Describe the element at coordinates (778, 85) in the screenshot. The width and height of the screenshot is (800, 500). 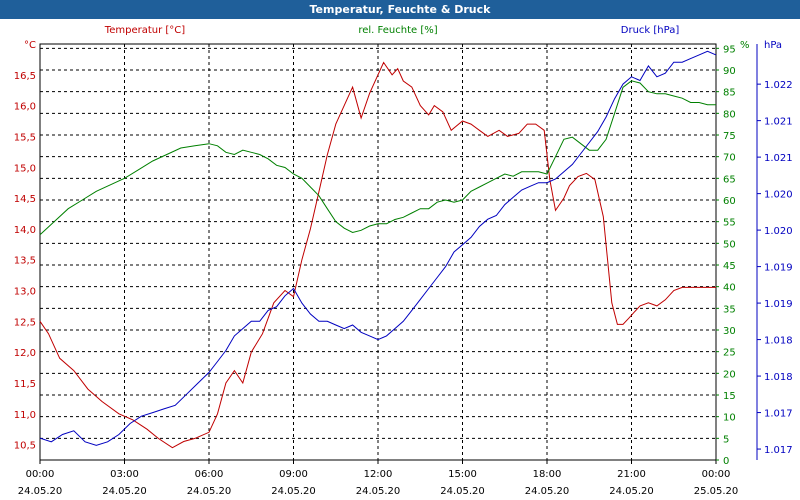
I see `pressure-tick-label: 1.022` at that location.